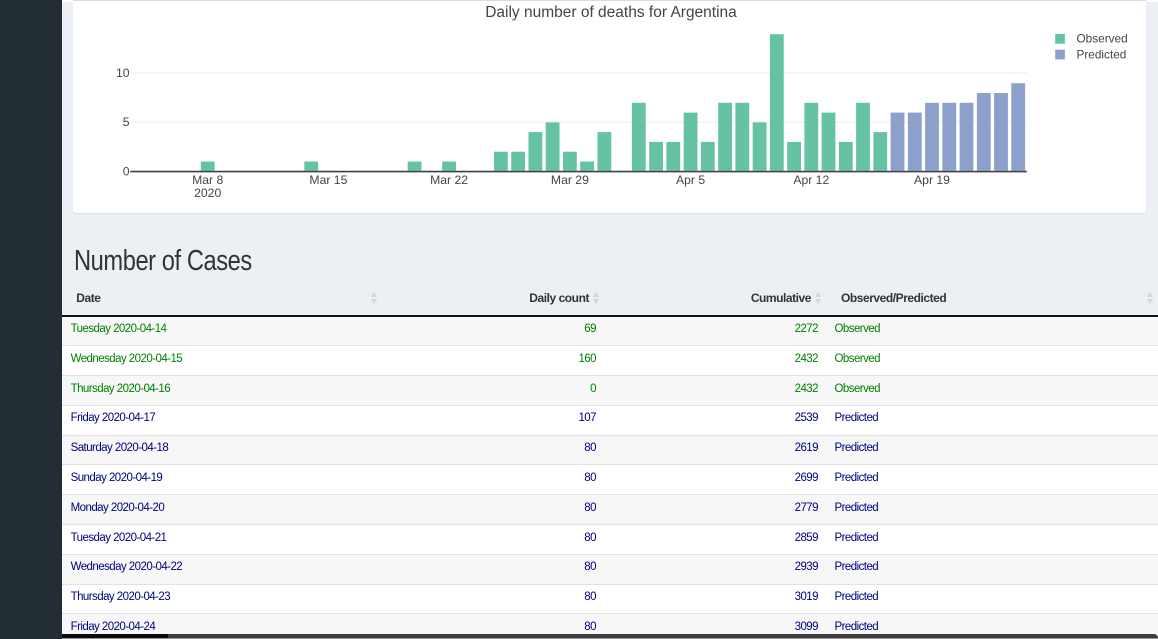 The width and height of the screenshot is (1158, 639). I want to click on svg-text: Apr 12, so click(811, 180).